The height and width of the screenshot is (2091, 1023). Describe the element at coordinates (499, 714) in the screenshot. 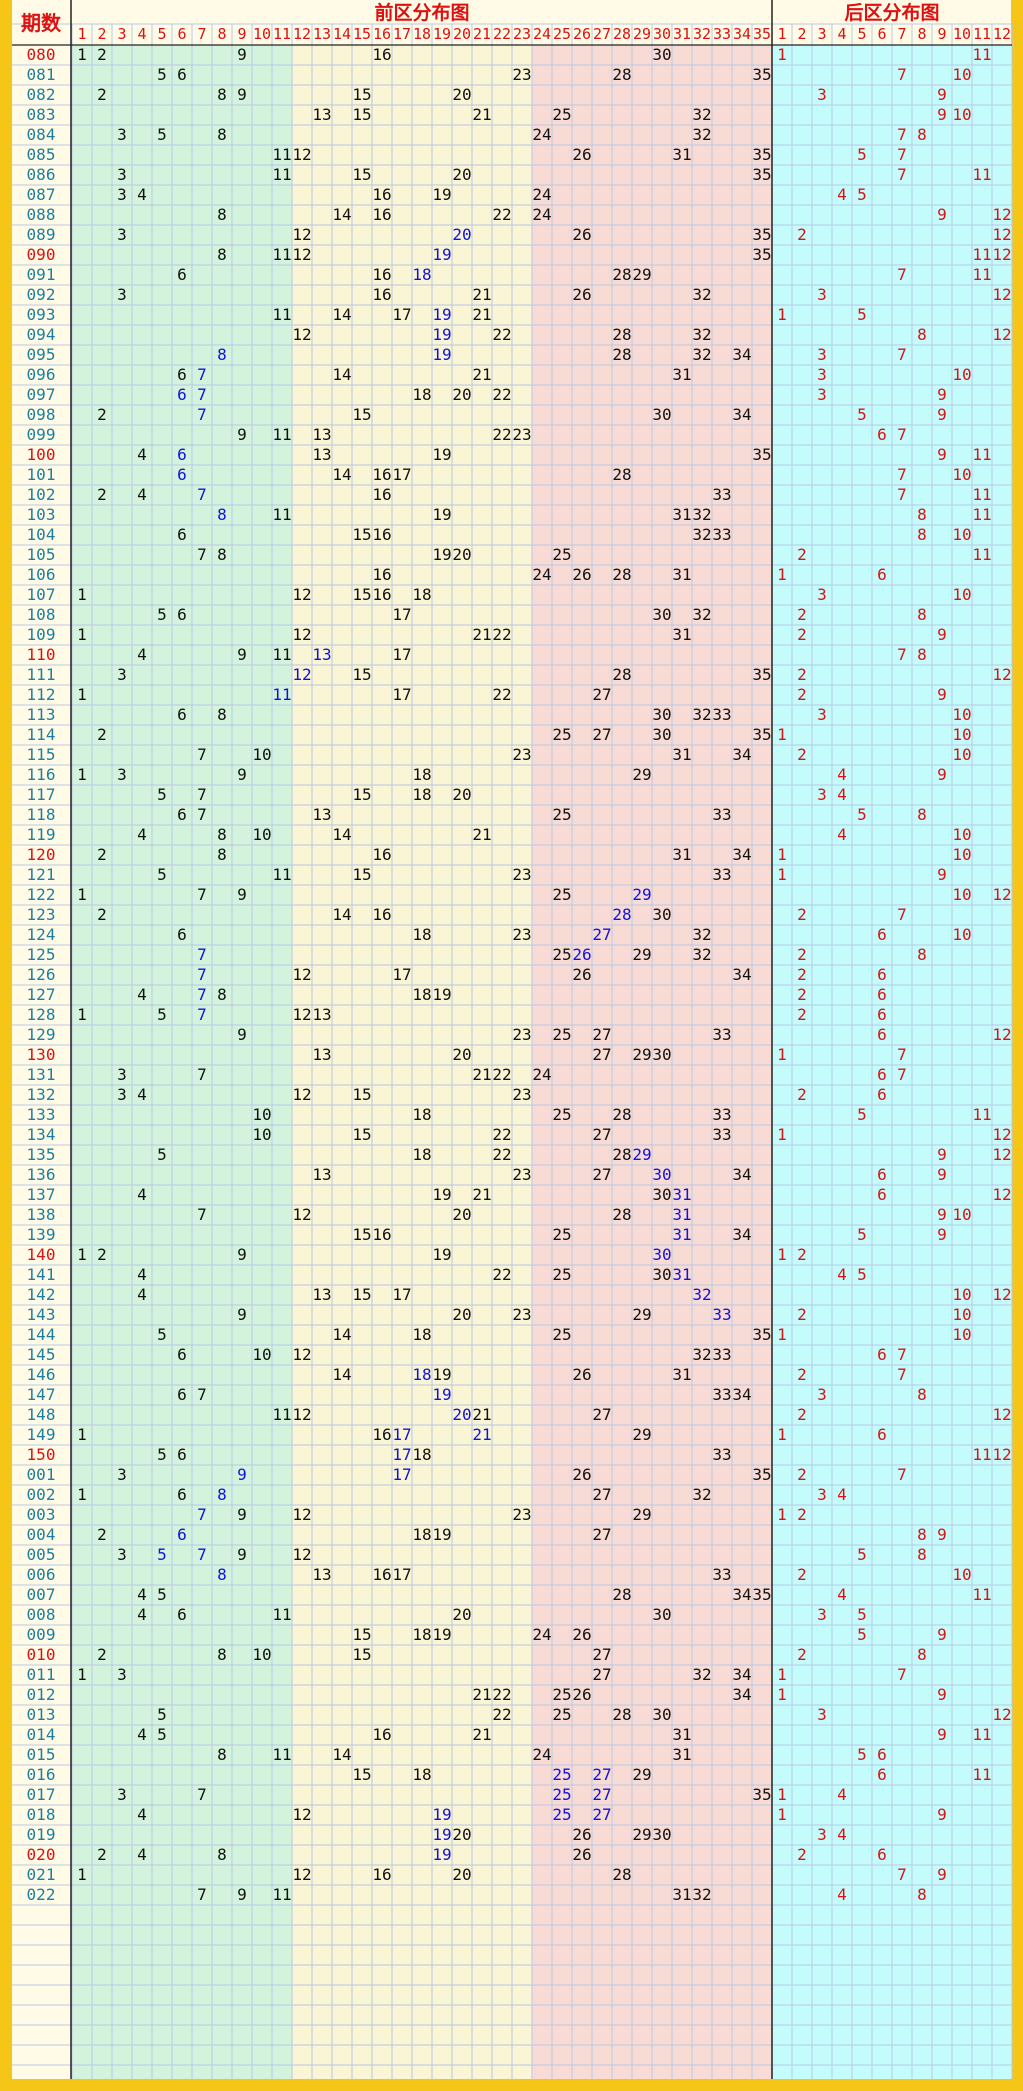

I see `table-row: 113 6 8 30 32 33 3 10` at that location.